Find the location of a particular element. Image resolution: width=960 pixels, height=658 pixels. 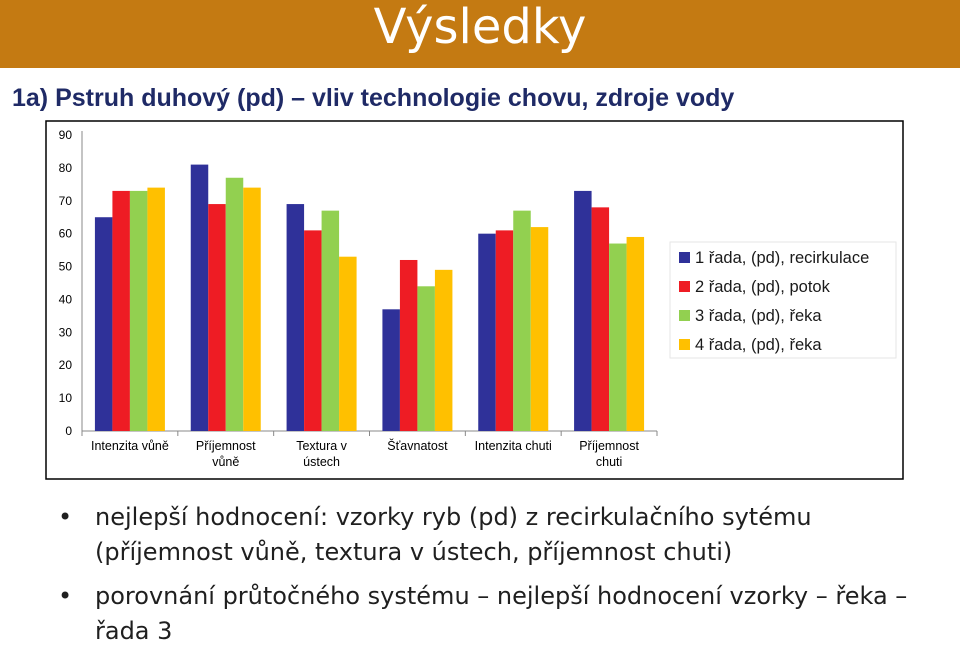

x-category-label: Textura v is located at coordinates (321, 446).